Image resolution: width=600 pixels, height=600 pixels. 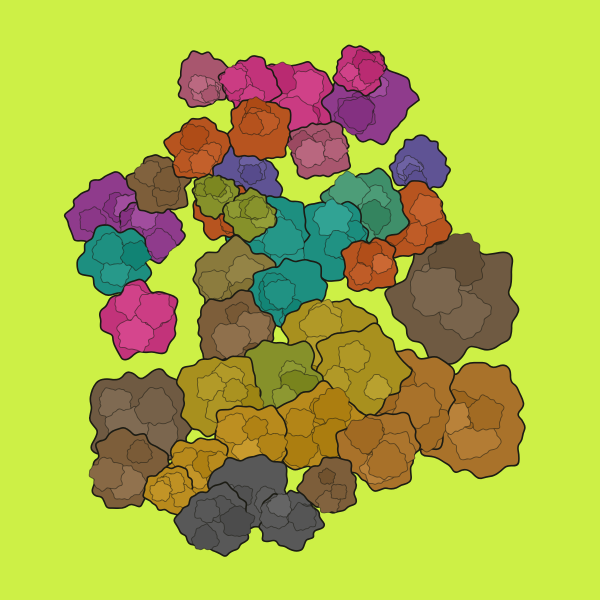 What do you see at coordinates (378, 451) in the screenshot?
I see `protein-domain-bronze` at bounding box center [378, 451].